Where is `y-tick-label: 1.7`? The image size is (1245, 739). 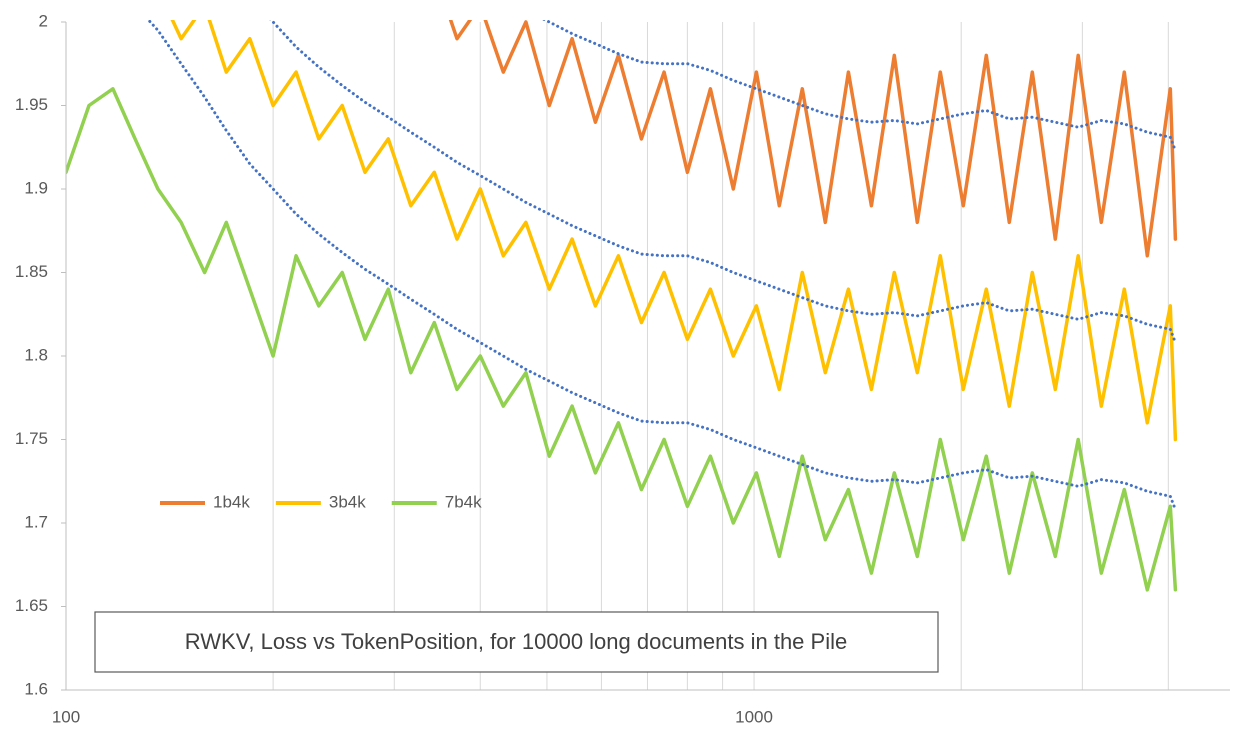
y-tick-label: 1.7 is located at coordinates (36, 521).